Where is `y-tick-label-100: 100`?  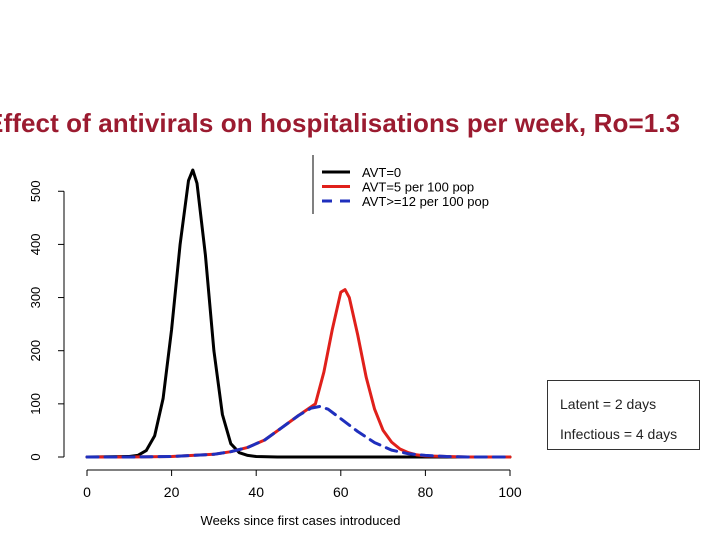
y-tick-label-100: 100 is located at coordinates (35, 404).